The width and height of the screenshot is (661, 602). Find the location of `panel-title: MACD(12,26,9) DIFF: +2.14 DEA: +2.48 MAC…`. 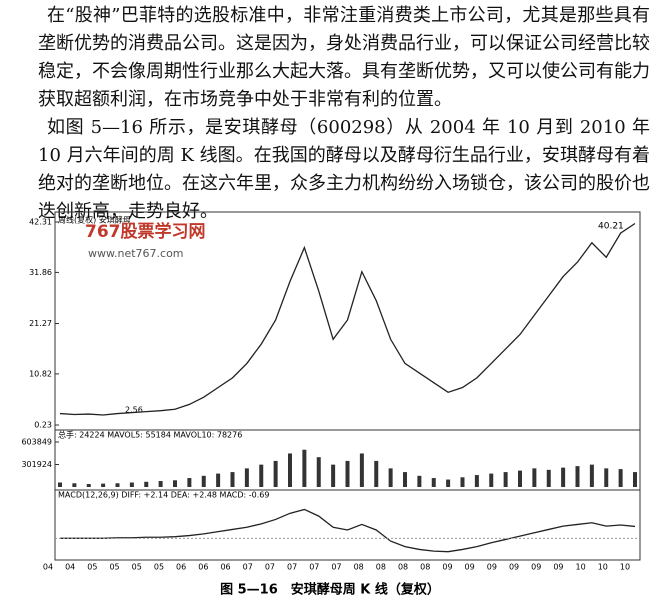

panel-title: MACD(12,26,9) DIFF: +2.14 DEA: +2.48 MAC… is located at coordinates (163, 495).